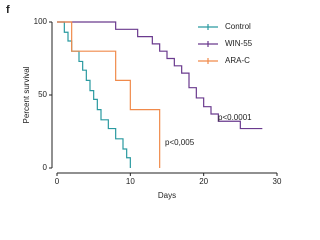 The height and width of the screenshot is (240, 320). I want to click on y-tick-label: 100, so click(41, 21).